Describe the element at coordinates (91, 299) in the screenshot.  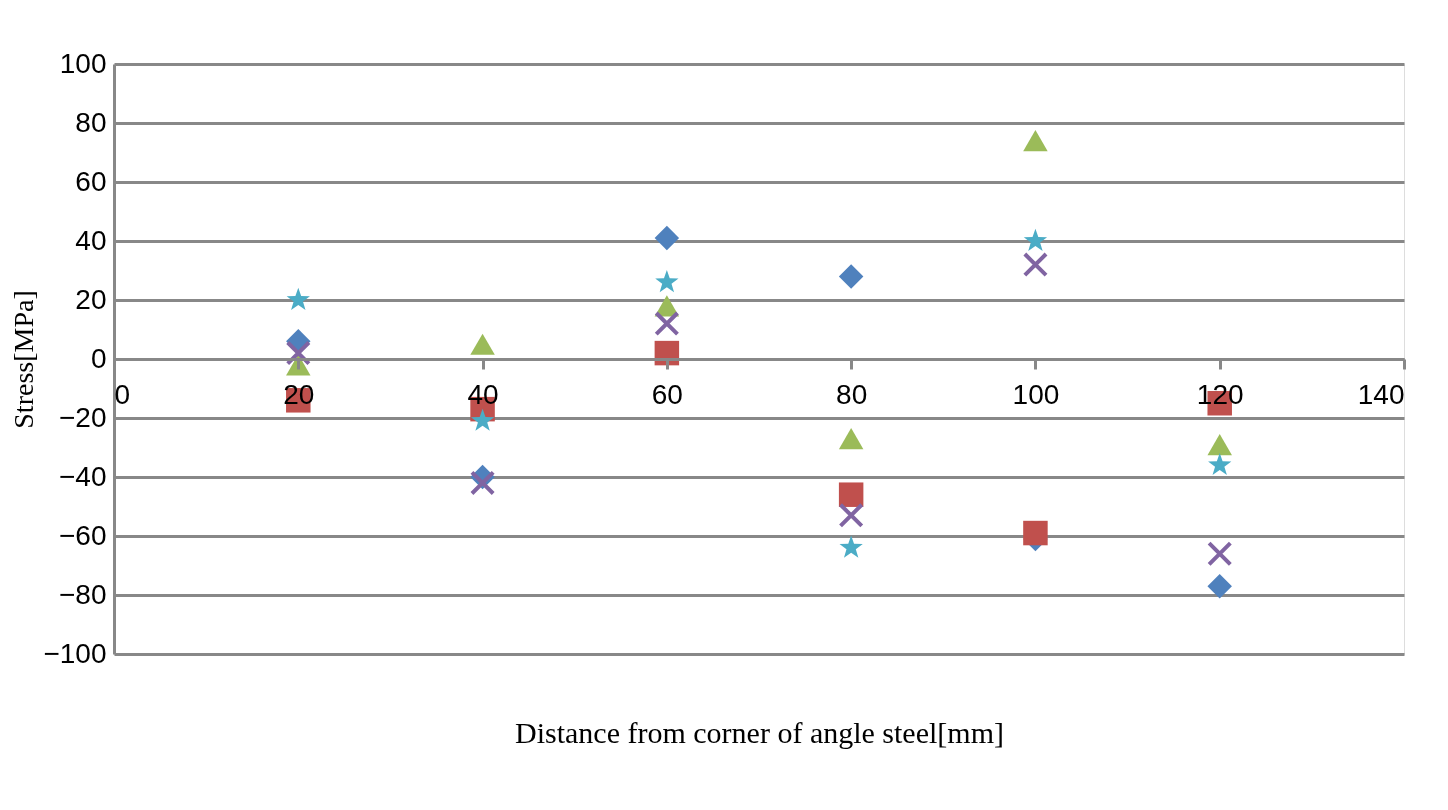
I see `y-tick-label: 20` at that location.